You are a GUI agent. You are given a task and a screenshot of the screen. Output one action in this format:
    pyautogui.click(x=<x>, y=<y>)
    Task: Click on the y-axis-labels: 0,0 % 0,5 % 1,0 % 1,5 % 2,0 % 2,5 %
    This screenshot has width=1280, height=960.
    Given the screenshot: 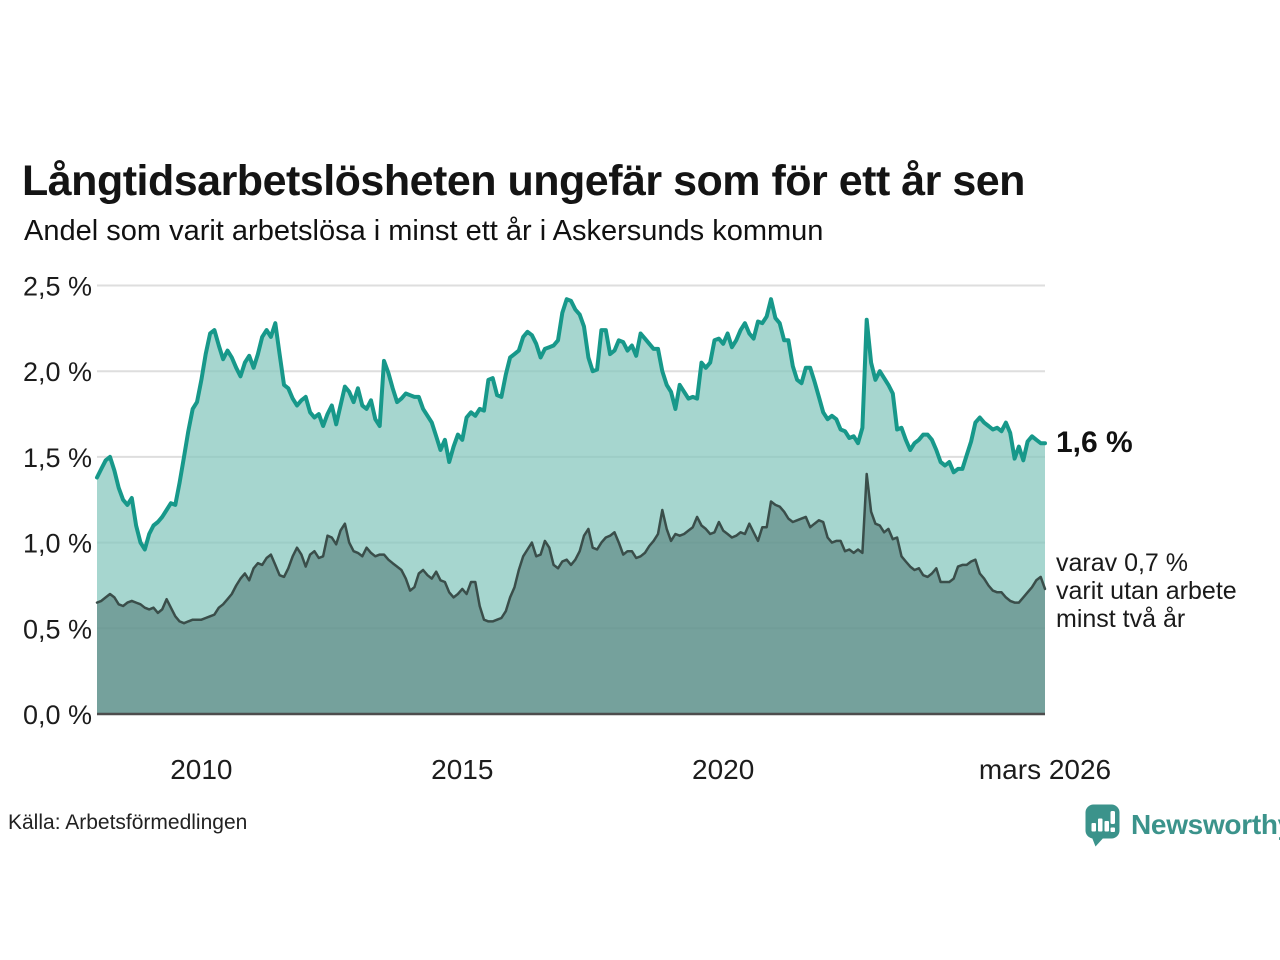 What is the action you would take?
    pyautogui.click(x=57, y=501)
    